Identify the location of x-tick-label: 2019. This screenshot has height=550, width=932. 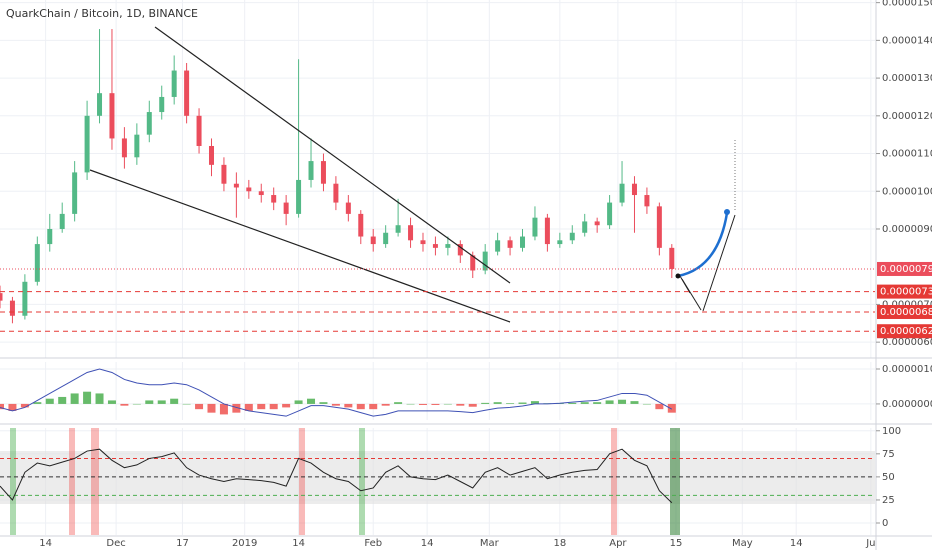
(244, 543).